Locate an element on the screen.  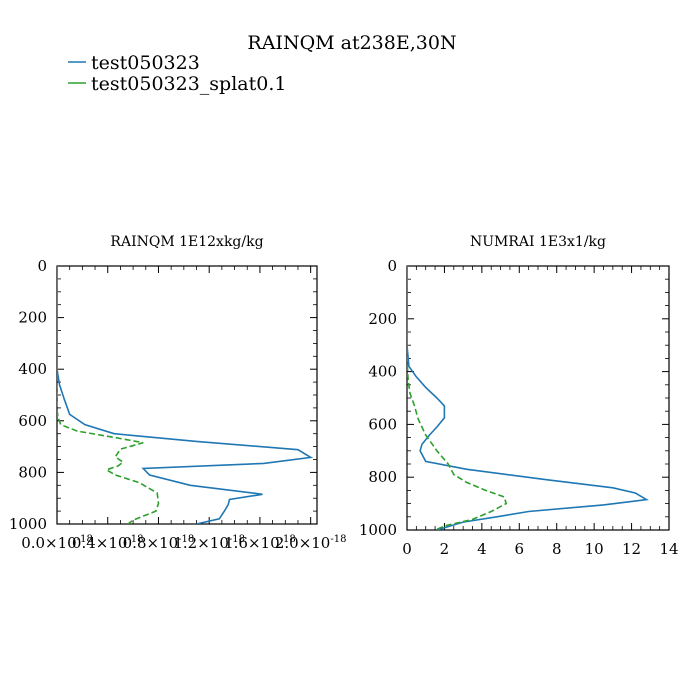
x-tick-label: 0 is located at coordinates (407, 549).